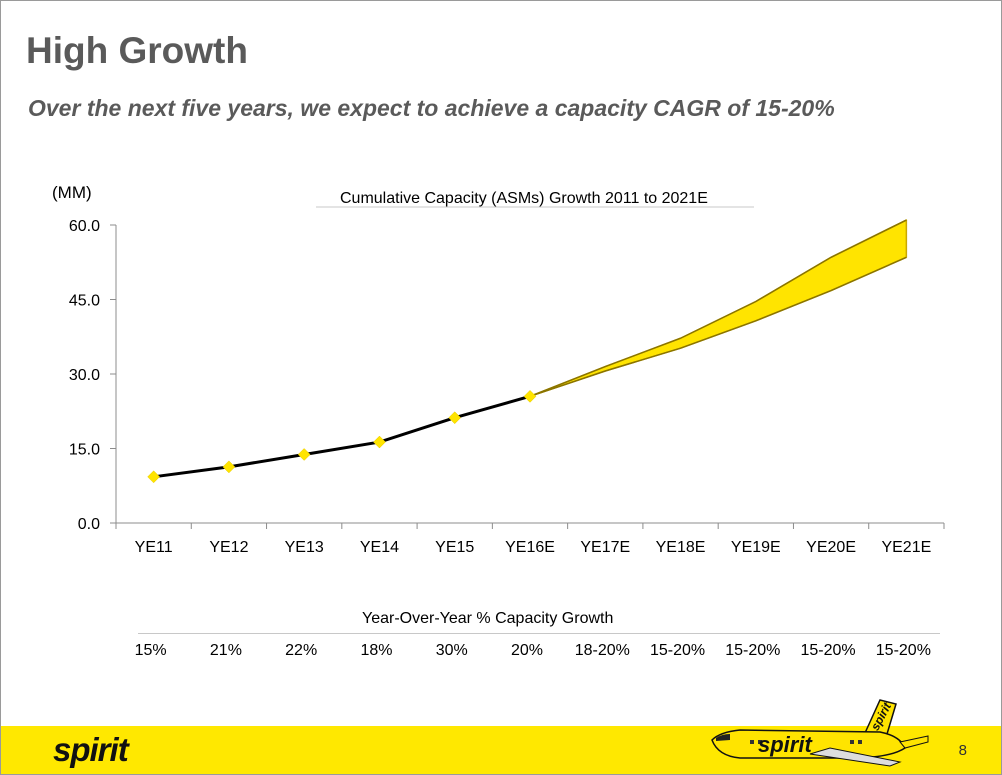 The image size is (1002, 775). What do you see at coordinates (72, 192) in the screenshot?
I see `y-unit-label: (MM)` at bounding box center [72, 192].